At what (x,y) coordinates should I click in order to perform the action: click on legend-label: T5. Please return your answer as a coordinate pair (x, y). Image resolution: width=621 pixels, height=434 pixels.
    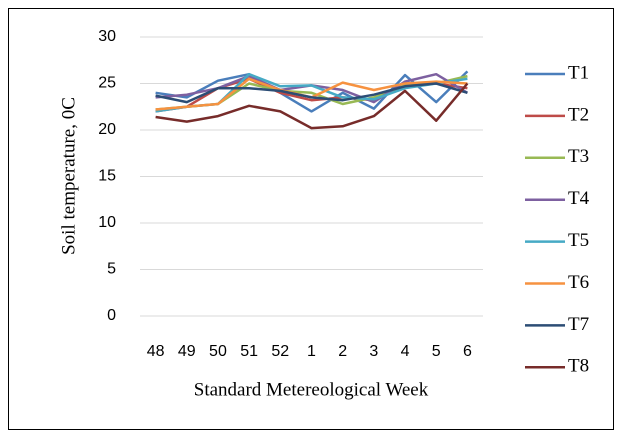
    Looking at the image, I should click on (578, 240).